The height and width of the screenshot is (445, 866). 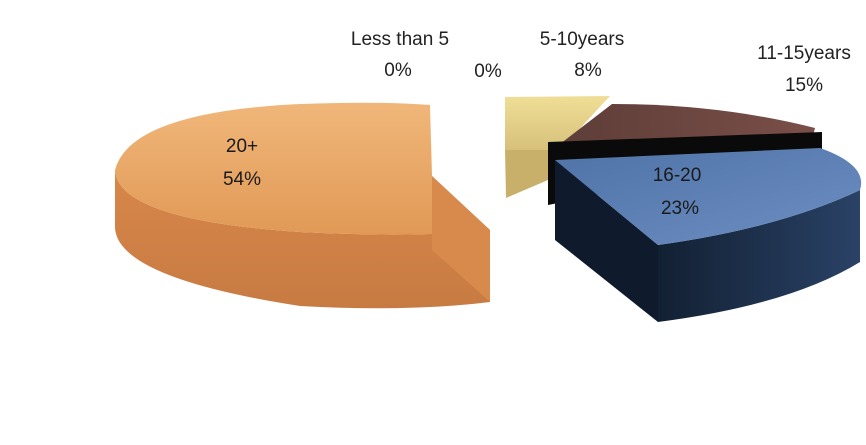 I want to click on slice-11-15-top, so click(x=687, y=124).